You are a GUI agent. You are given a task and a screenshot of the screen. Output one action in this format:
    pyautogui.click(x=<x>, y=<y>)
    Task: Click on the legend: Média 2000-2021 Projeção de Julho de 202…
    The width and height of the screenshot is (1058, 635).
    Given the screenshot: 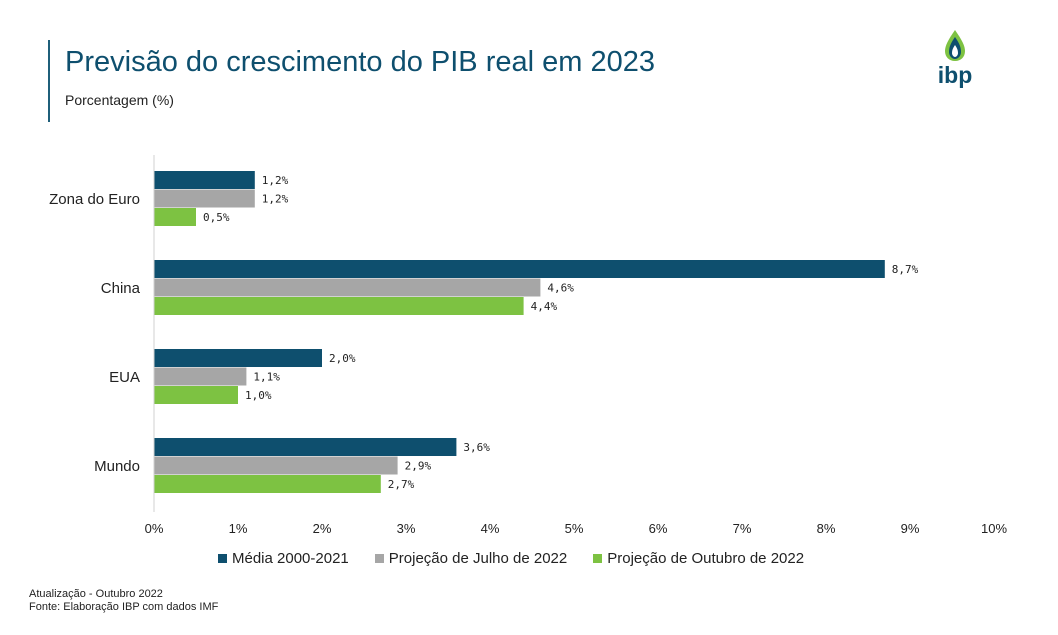 What is the action you would take?
    pyautogui.click(x=511, y=558)
    